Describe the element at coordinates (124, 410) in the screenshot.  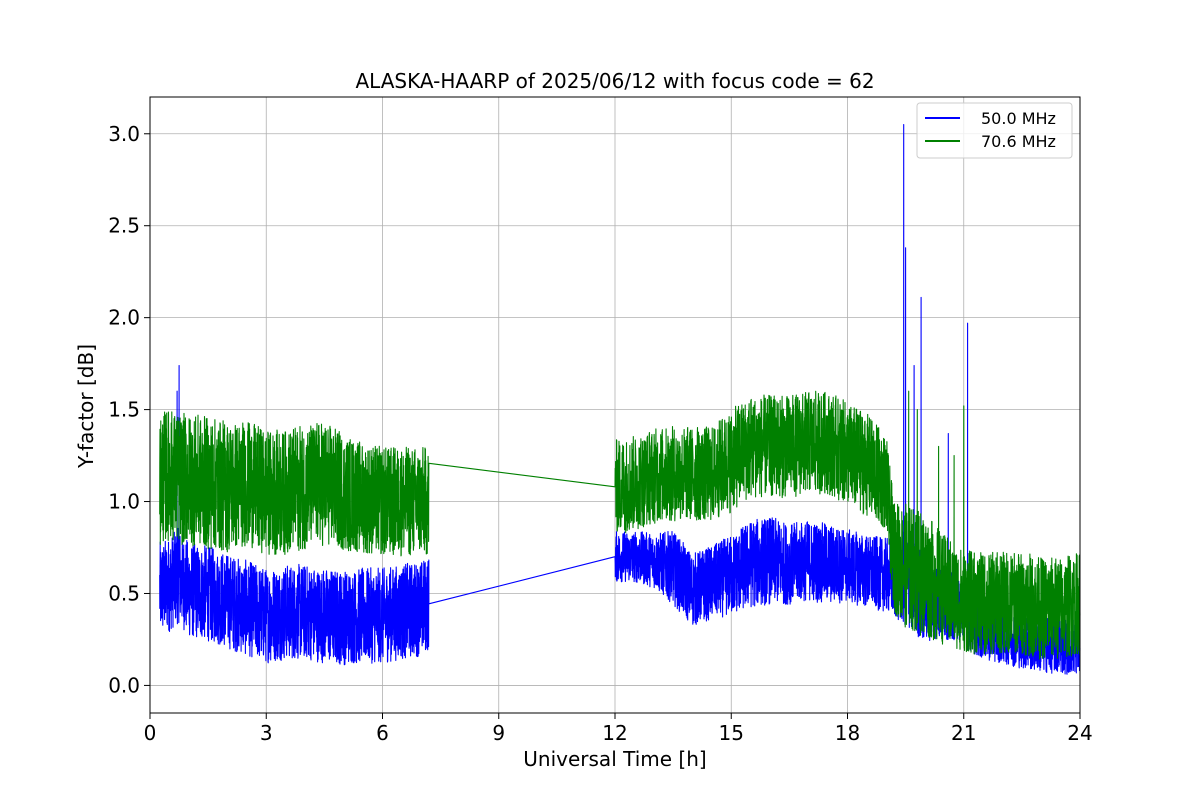
I see `y-tick-label: 1.5` at that location.